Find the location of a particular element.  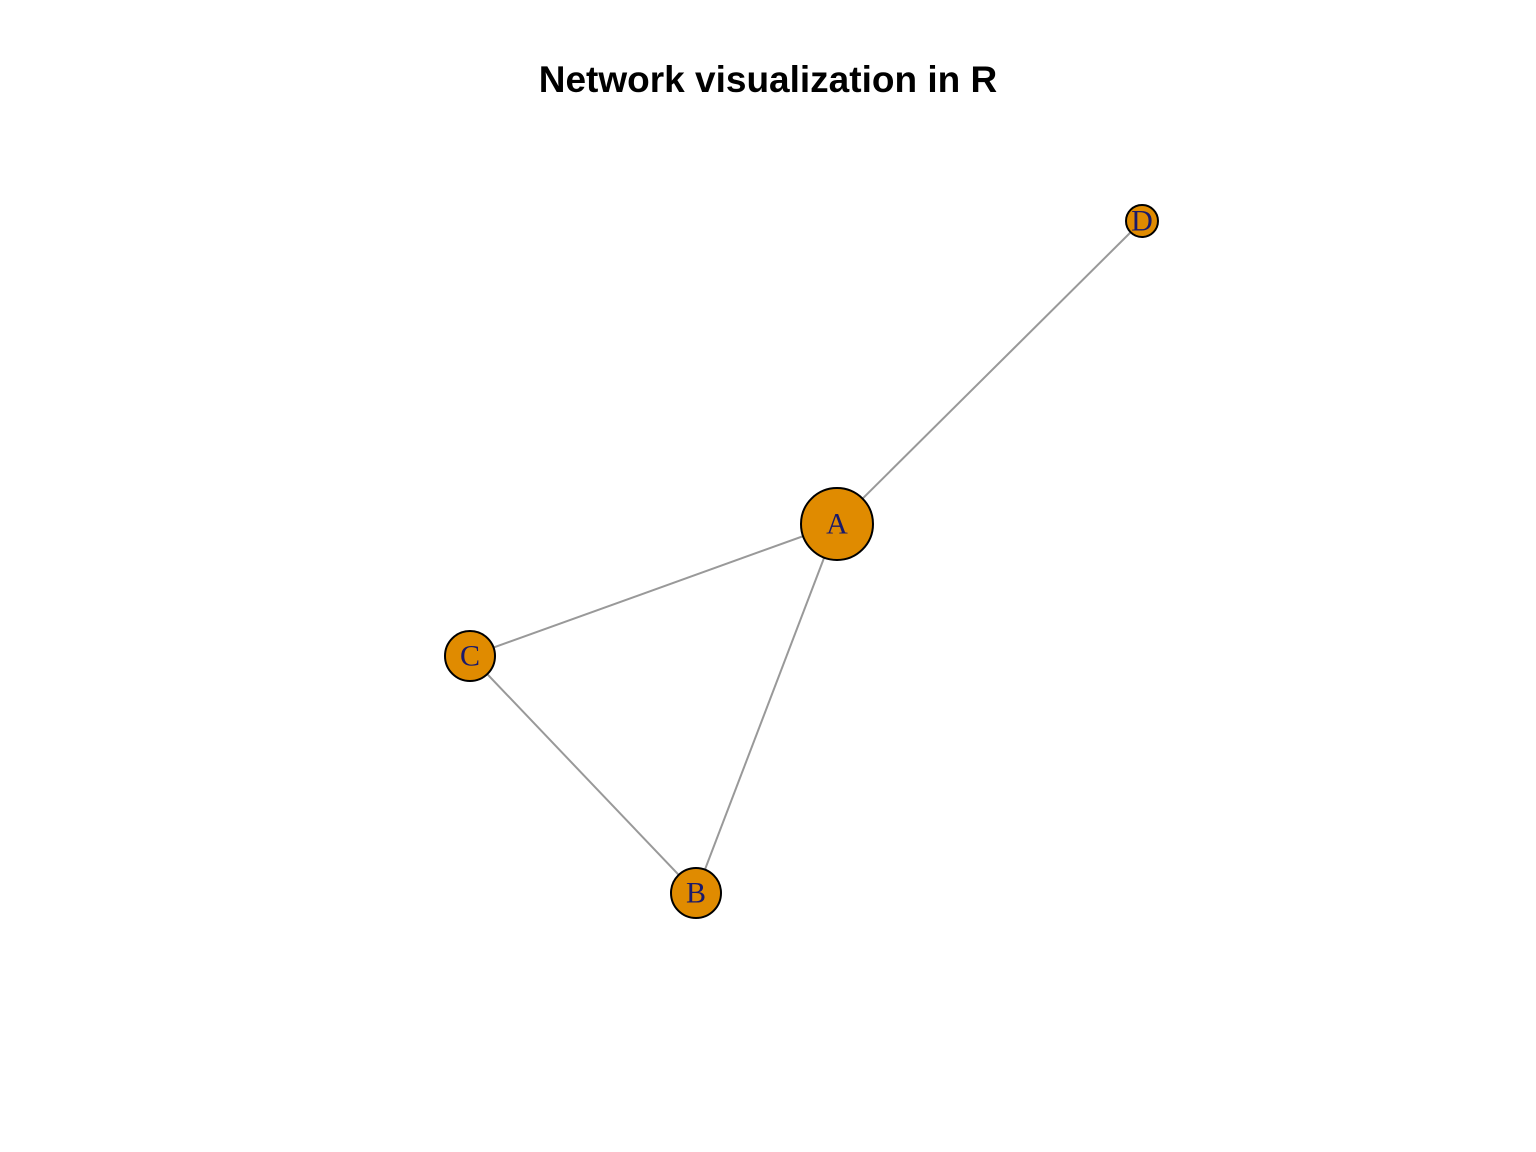

node-label: D is located at coordinates (1142, 221).